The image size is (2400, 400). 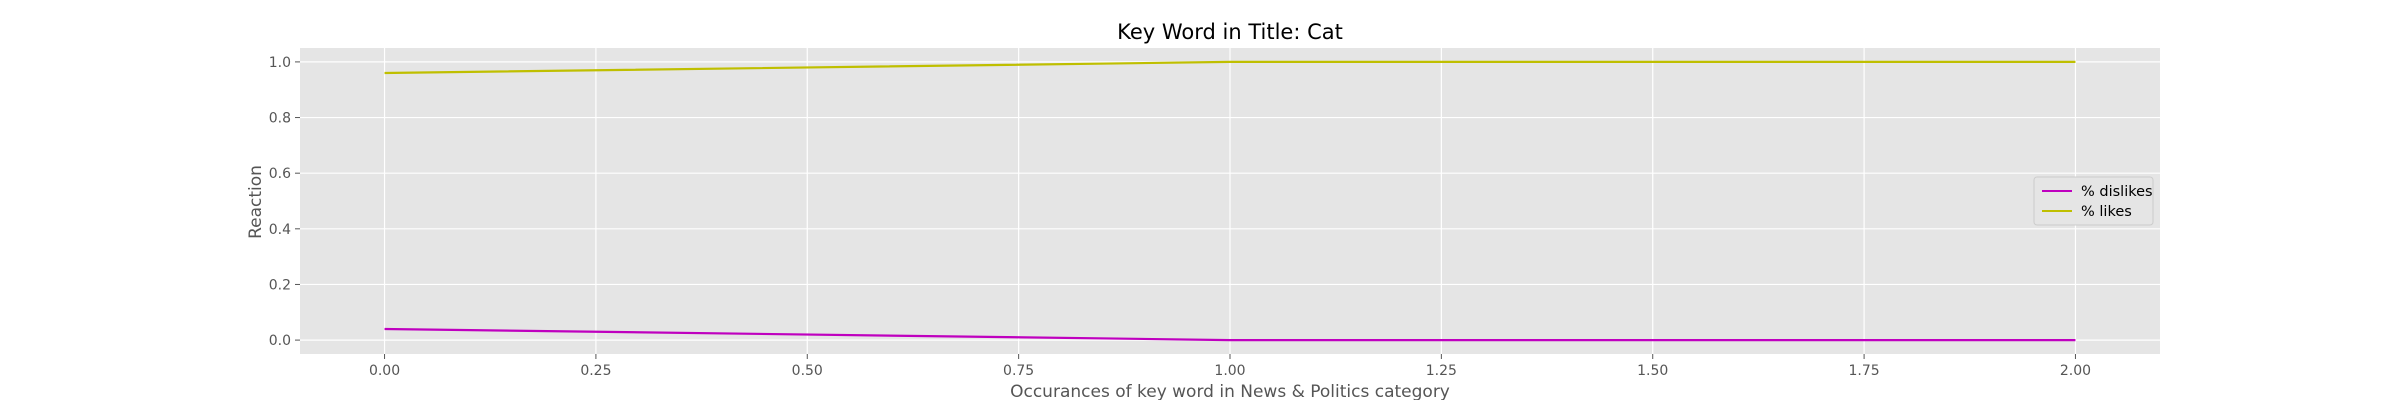 I want to click on series-line-likes, so click(x=1230, y=67).